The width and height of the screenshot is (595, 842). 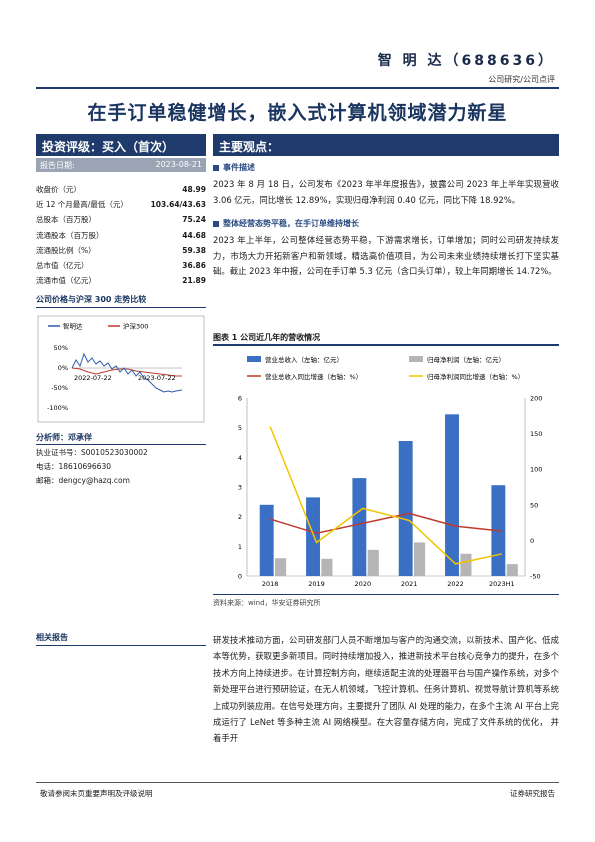 What do you see at coordinates (502, 584) in the screenshot?
I see `x-tick-label: 2023H1` at bounding box center [502, 584].